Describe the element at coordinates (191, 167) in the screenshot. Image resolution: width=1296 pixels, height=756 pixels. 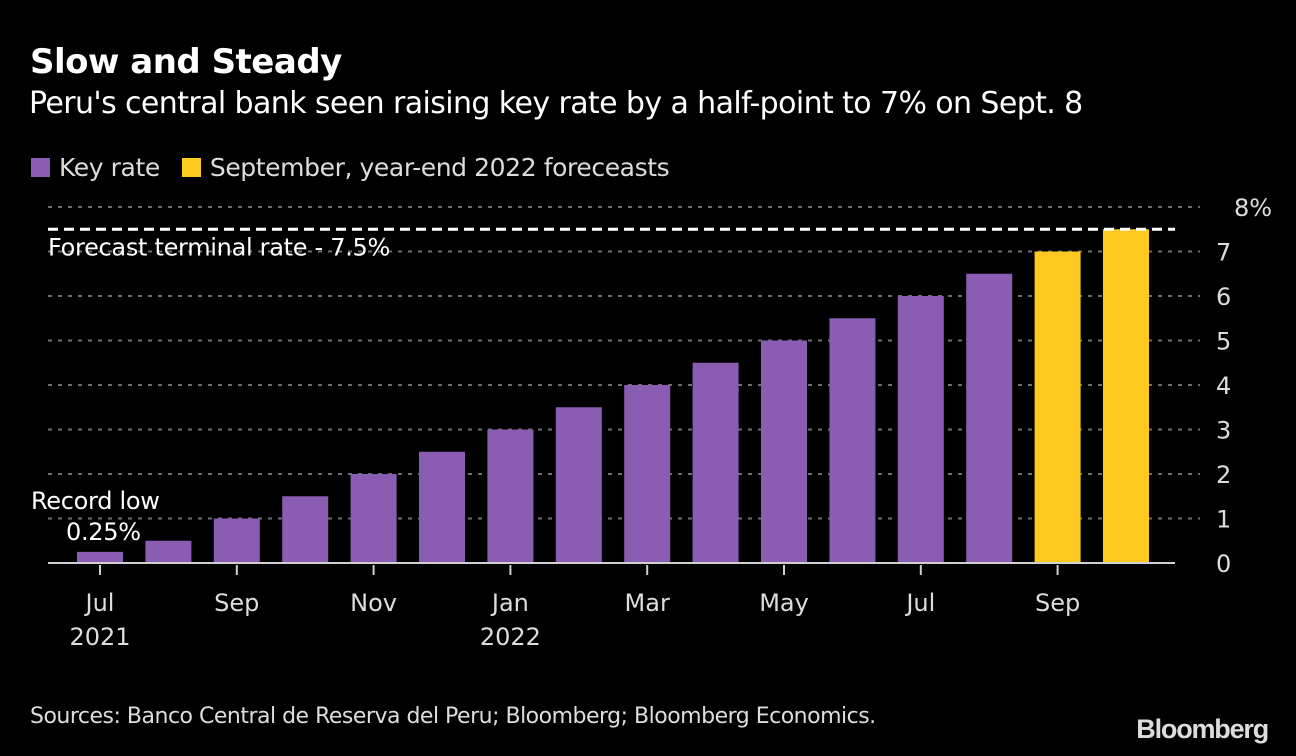
I see `legend-swatch-forecasts` at that location.